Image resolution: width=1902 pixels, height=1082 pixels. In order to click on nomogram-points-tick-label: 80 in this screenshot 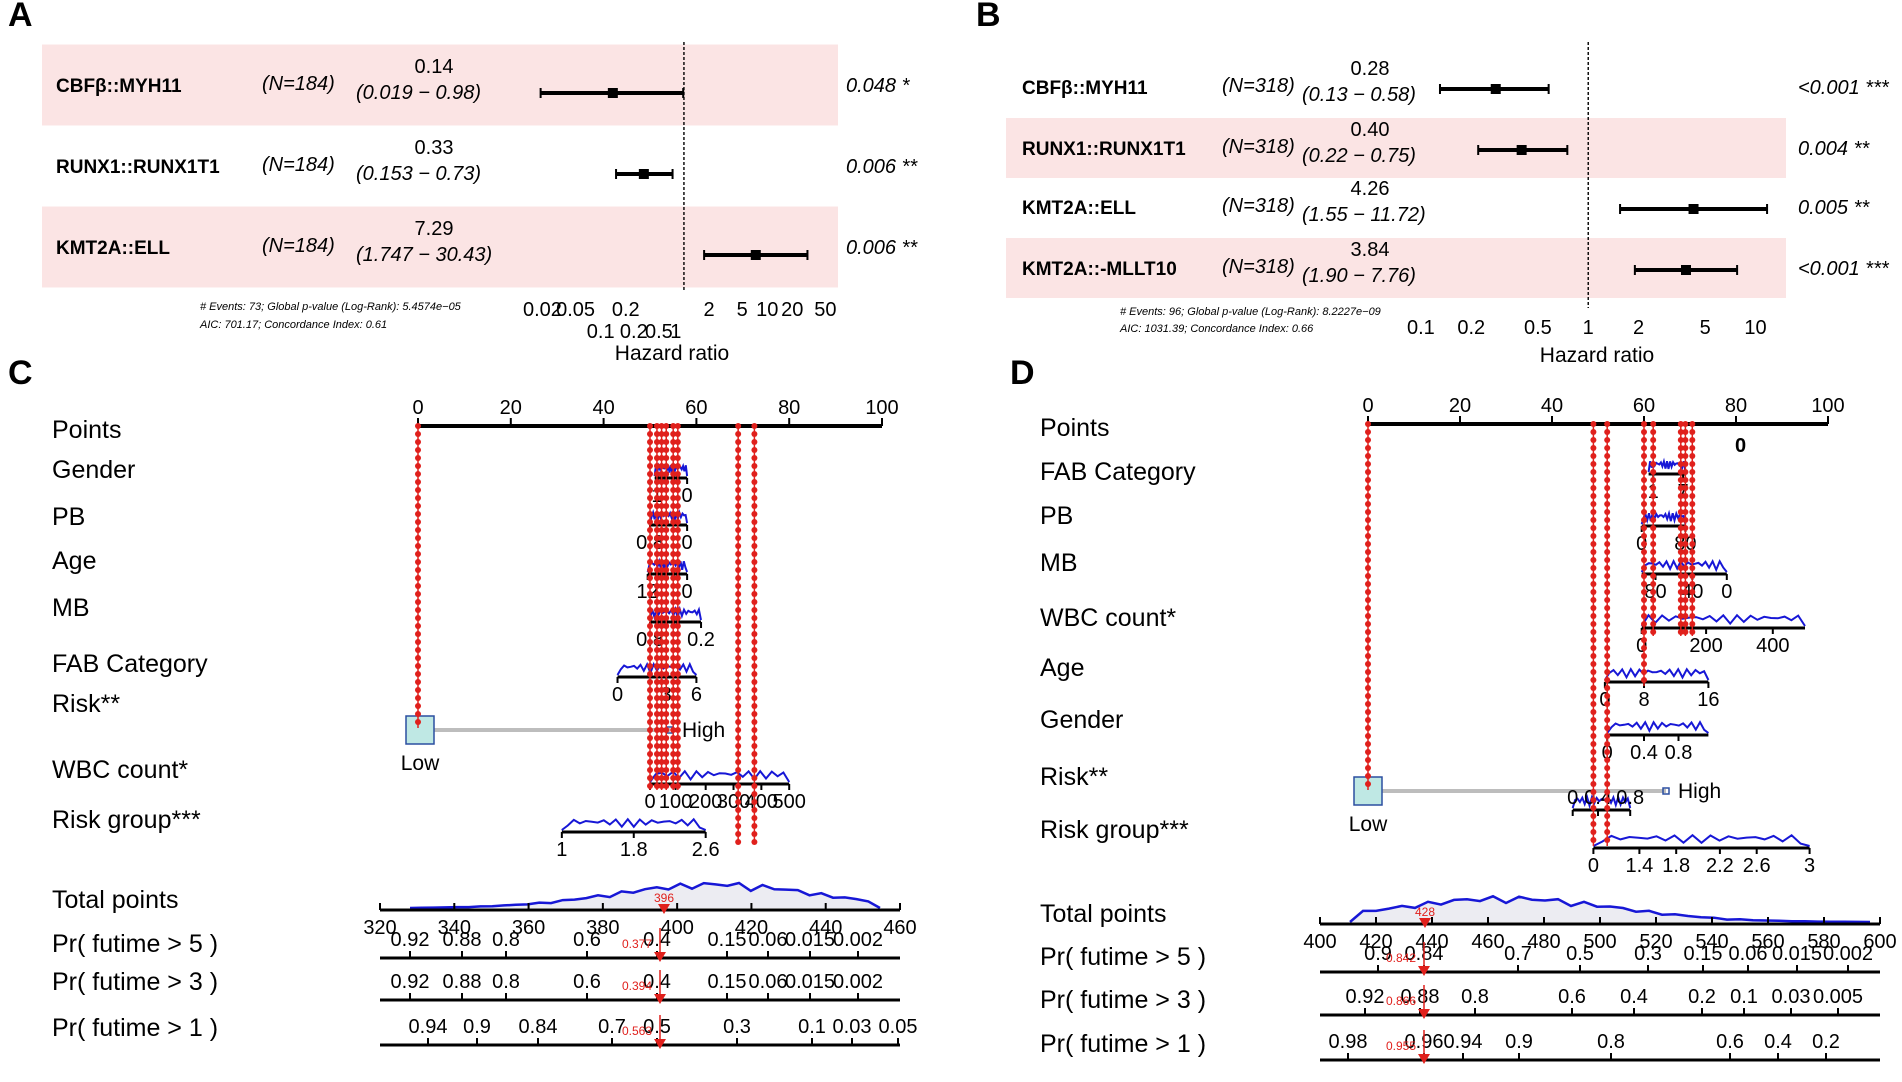, I will do `click(1736, 406)`.